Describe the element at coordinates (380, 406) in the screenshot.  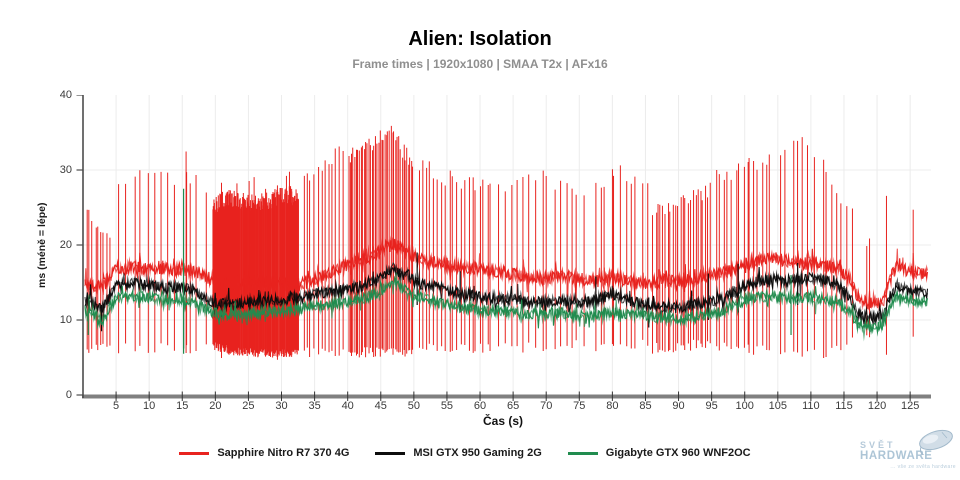
I see `x-tick-label: 45` at that location.